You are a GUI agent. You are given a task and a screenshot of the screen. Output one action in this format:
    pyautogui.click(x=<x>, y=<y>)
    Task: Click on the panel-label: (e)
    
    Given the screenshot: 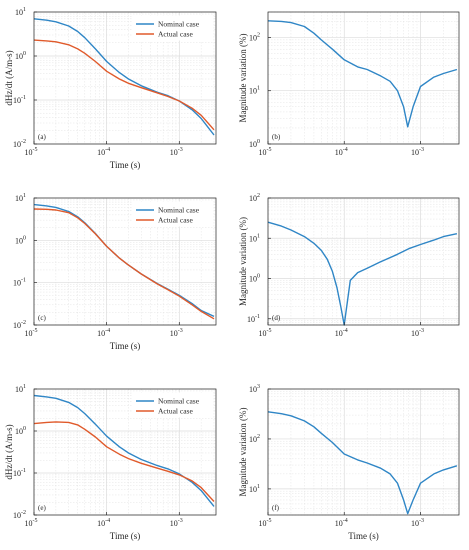 What is the action you would take?
    pyautogui.click(x=42, y=508)
    